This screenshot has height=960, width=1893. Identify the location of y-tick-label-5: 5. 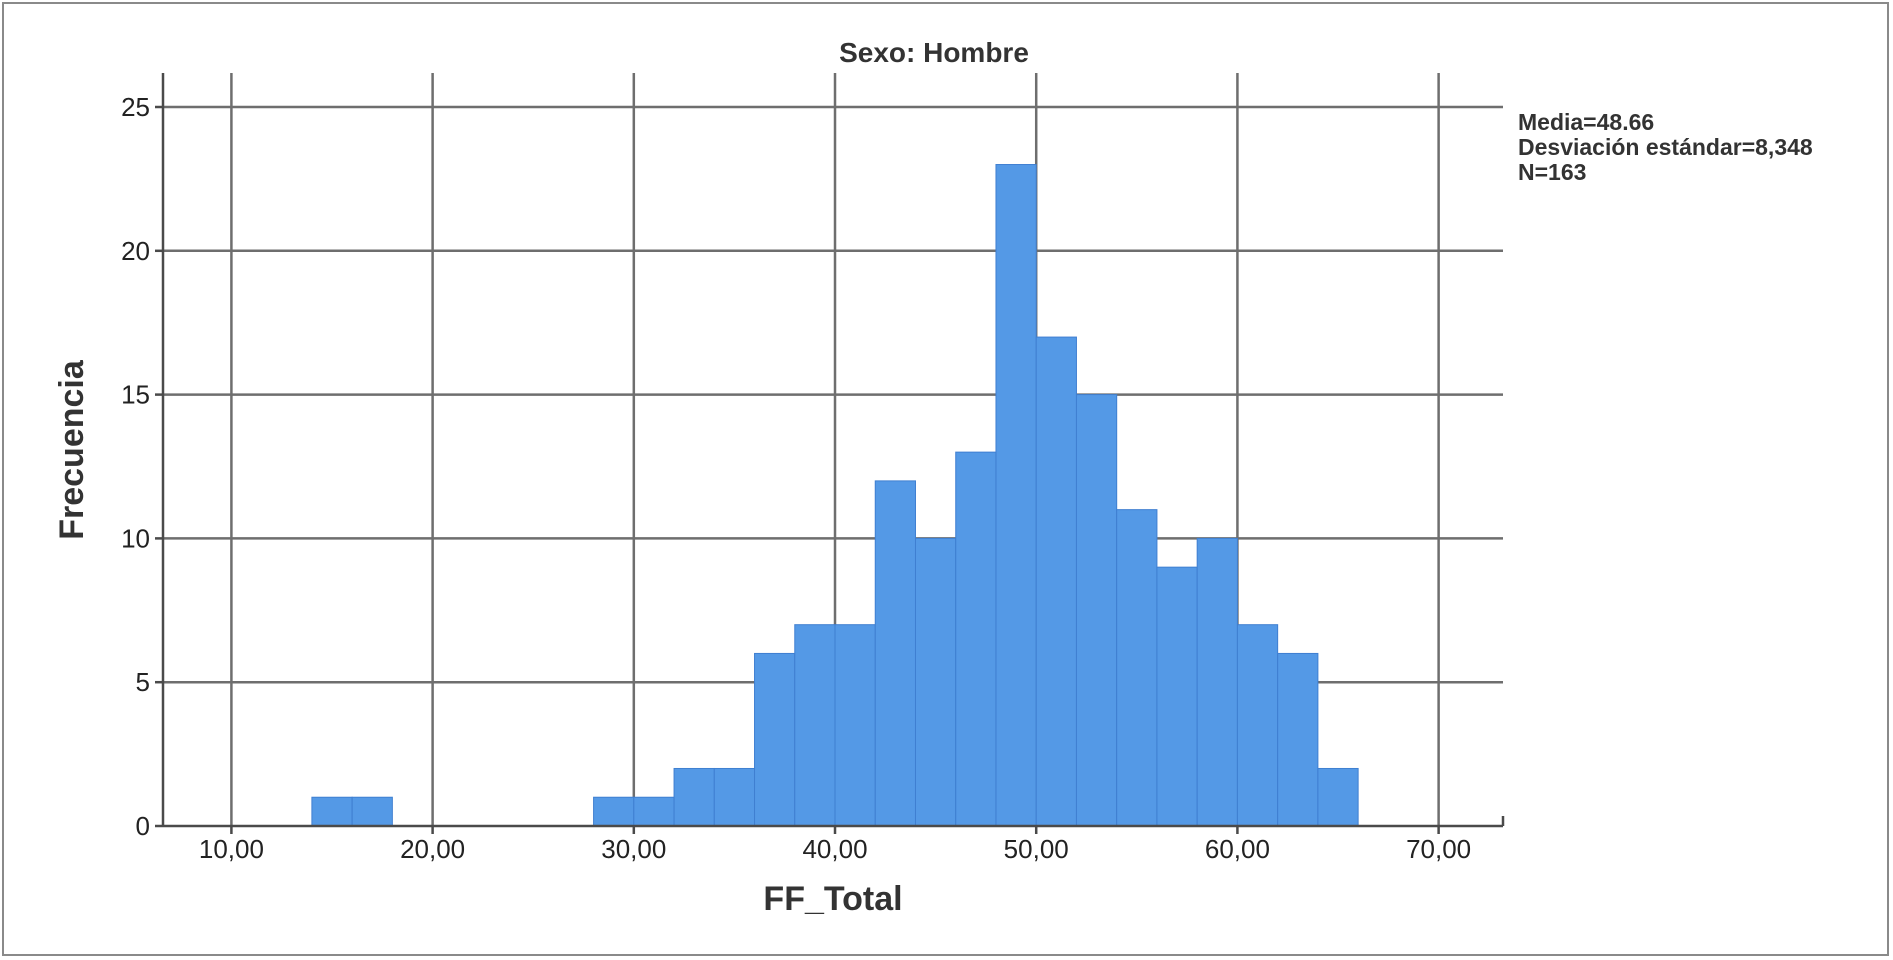
(143, 682).